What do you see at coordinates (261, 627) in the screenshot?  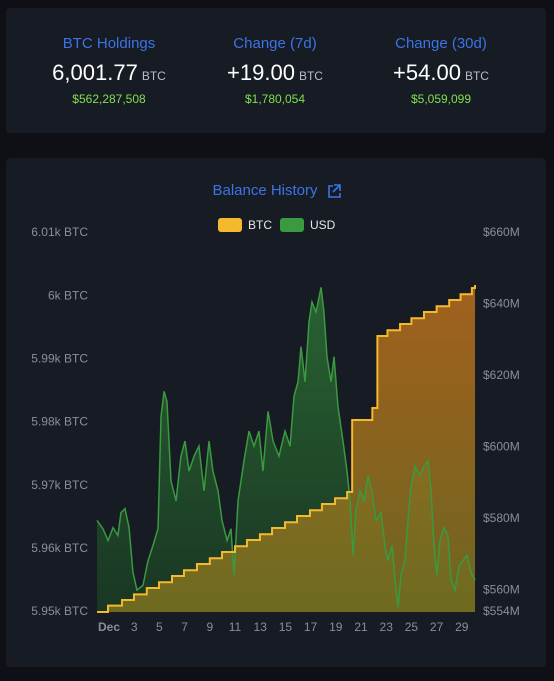 I see `x-tick-label: 13` at bounding box center [261, 627].